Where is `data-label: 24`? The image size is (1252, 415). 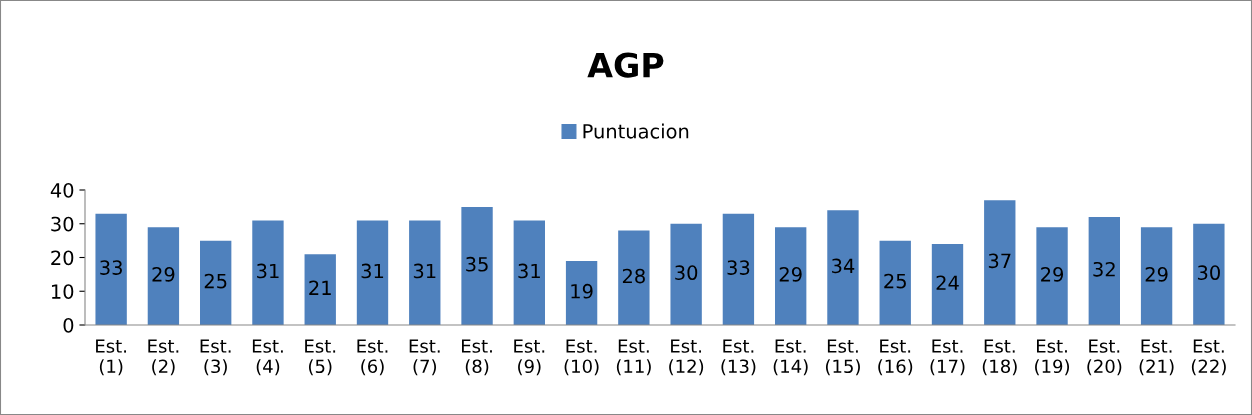 data-label: 24 is located at coordinates (947, 282).